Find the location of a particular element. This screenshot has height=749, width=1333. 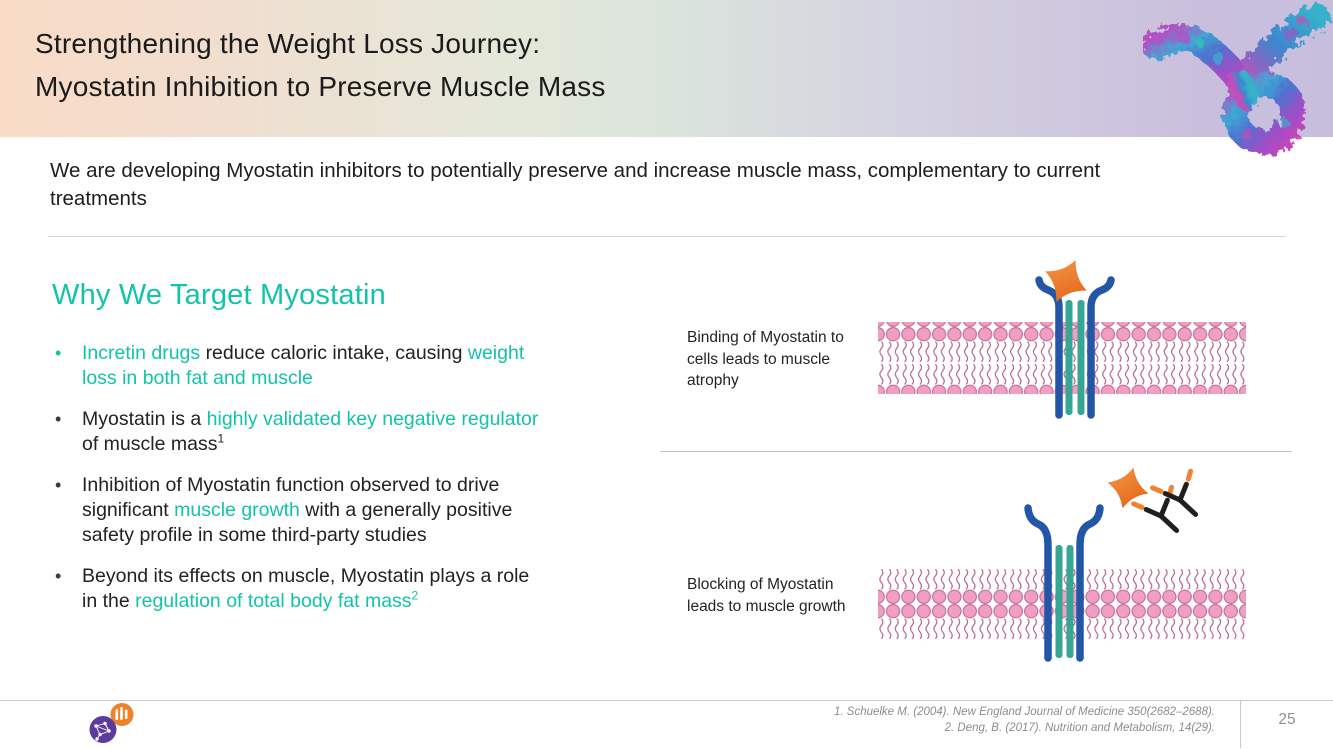

antibody-molecule-image is located at coordinates (1236, 79).